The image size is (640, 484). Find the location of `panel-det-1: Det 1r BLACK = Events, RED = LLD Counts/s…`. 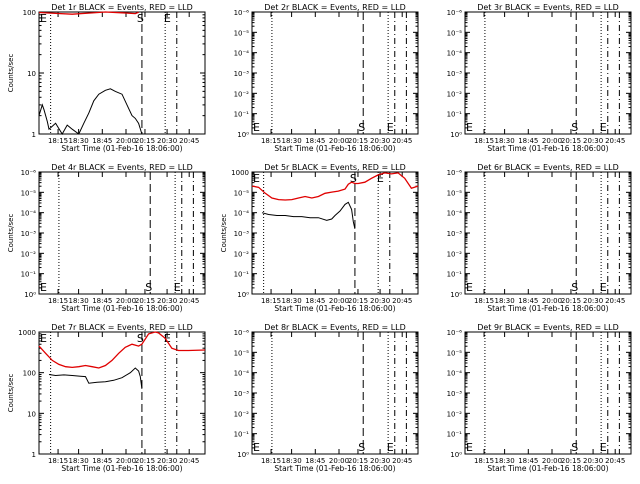

panel-det-1: Det 1r BLACK = Events, RED = LLD Counts/s… is located at coordinates (106, 78).